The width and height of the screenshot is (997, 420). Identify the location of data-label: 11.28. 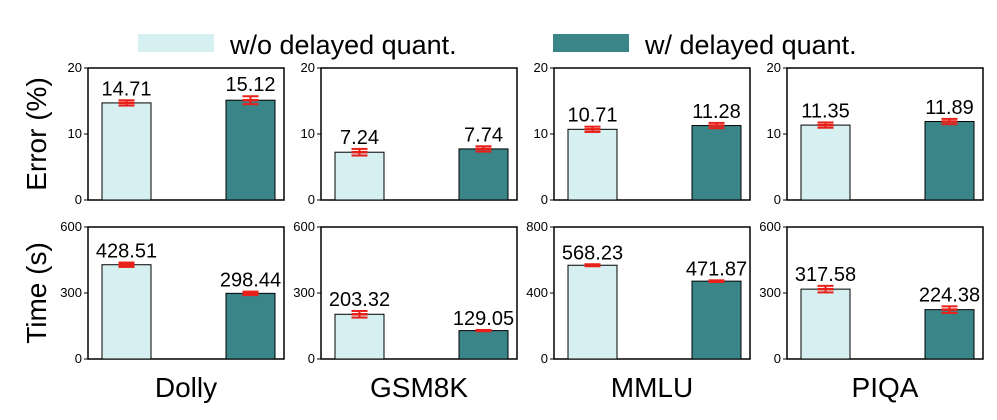
(716, 112).